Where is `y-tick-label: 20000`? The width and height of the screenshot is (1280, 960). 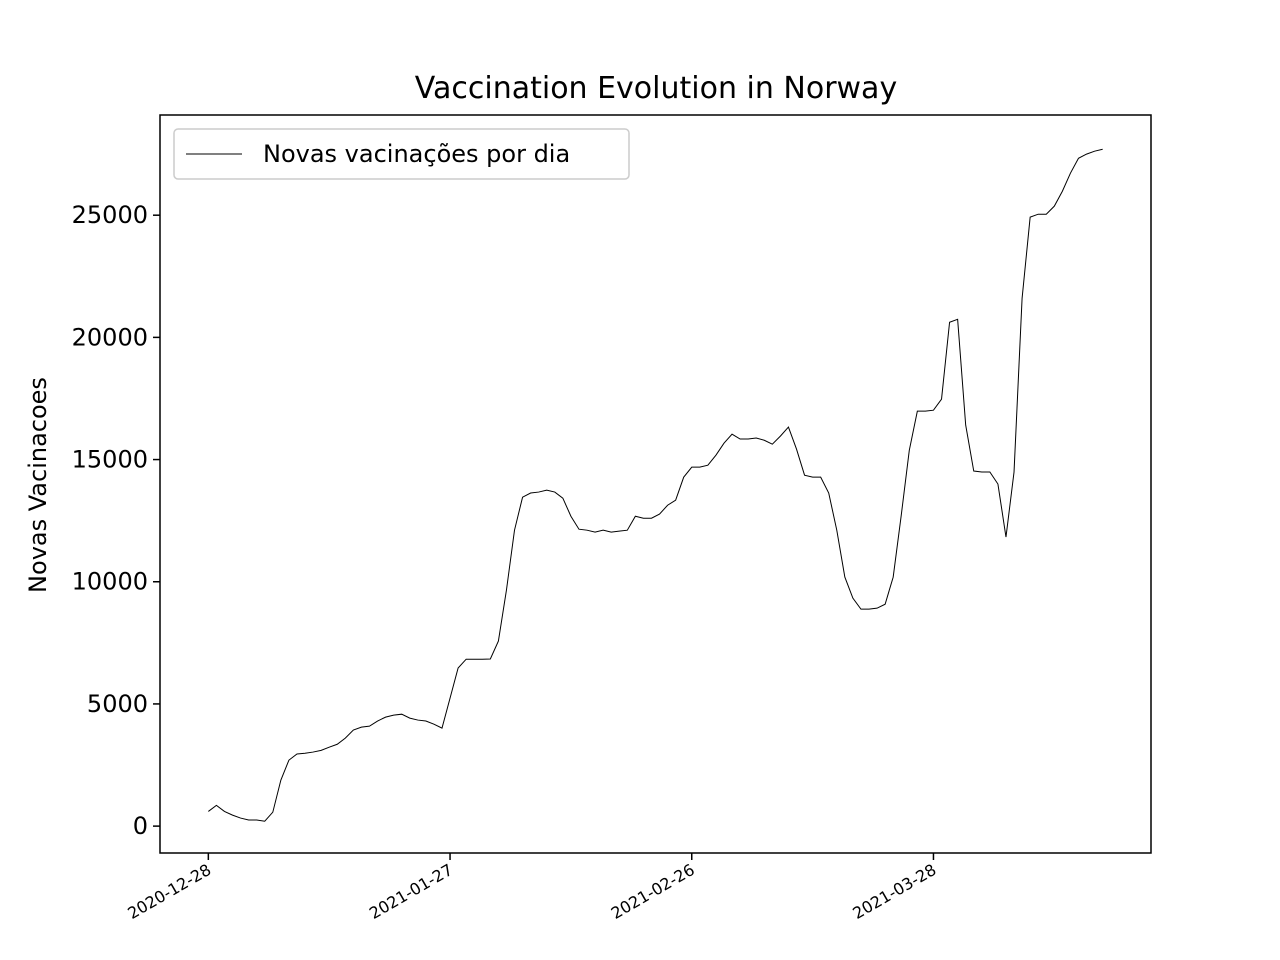 y-tick-label: 20000 is located at coordinates (110, 337).